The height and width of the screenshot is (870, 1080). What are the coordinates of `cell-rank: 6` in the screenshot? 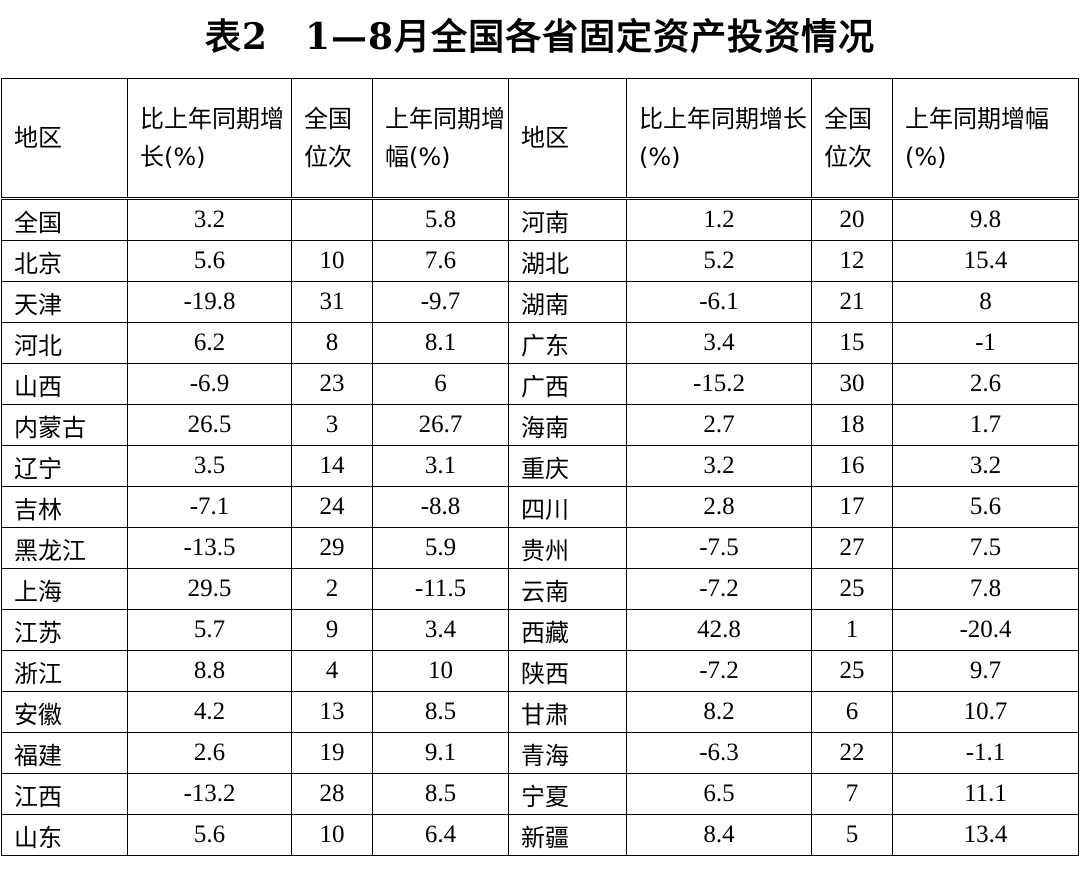 It's located at (852, 712).